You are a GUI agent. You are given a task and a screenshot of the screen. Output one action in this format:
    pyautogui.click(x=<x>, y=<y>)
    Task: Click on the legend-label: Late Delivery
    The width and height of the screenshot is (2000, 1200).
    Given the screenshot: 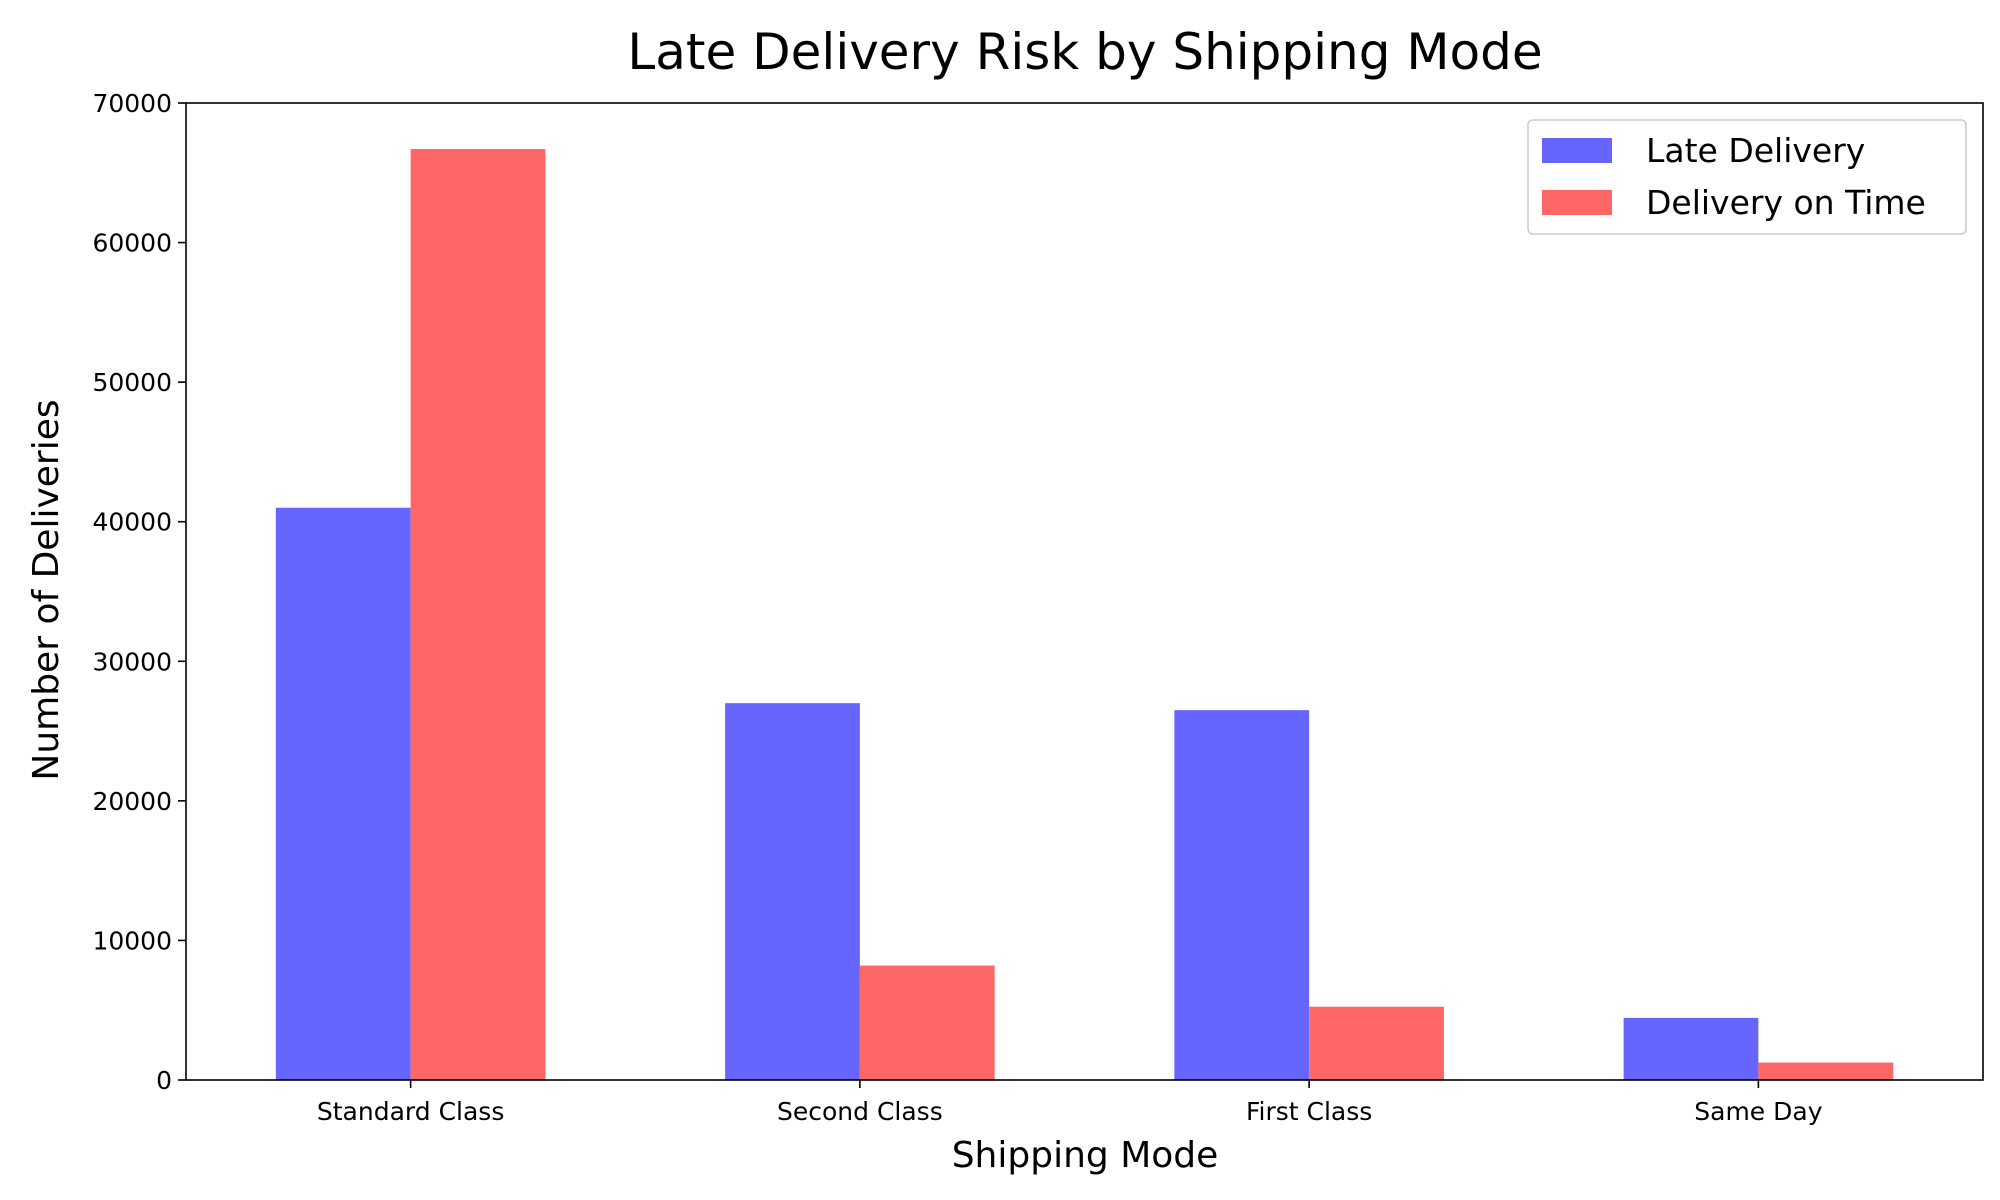 What is the action you would take?
    pyautogui.click(x=1755, y=150)
    